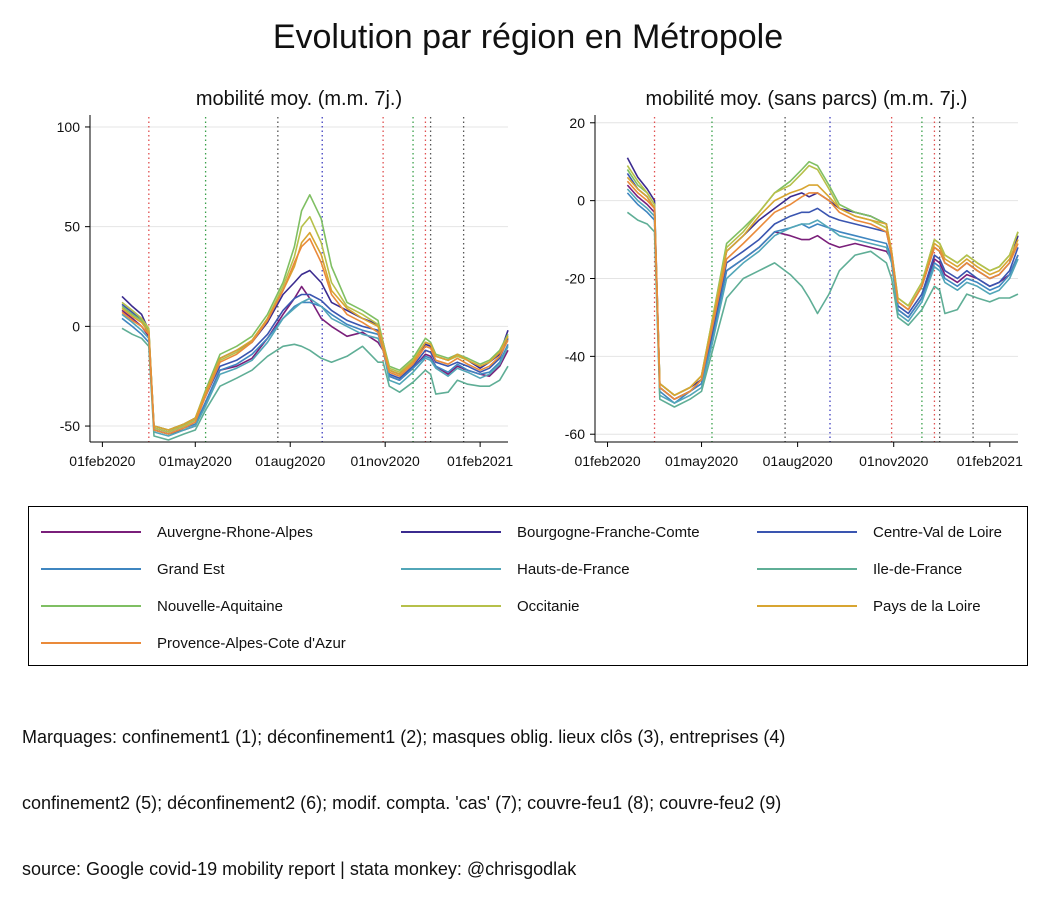  I want to click on legend-item: Hauts-de-France, so click(515, 569).